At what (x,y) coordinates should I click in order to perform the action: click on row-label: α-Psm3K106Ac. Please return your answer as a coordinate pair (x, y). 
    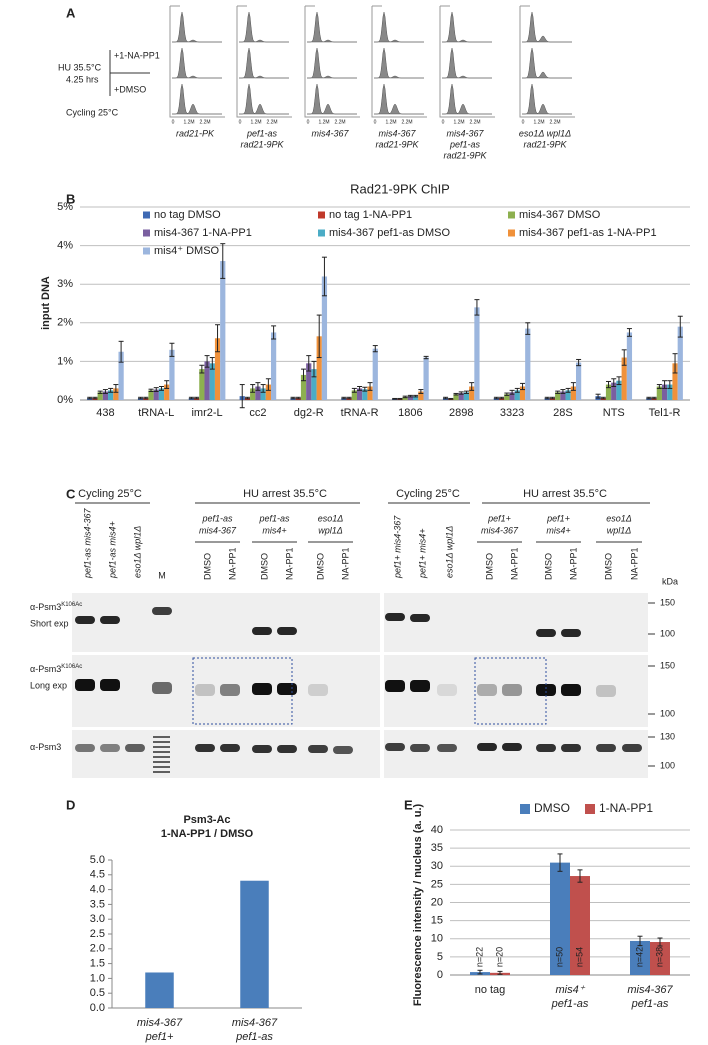
    Looking at the image, I should click on (56, 607).